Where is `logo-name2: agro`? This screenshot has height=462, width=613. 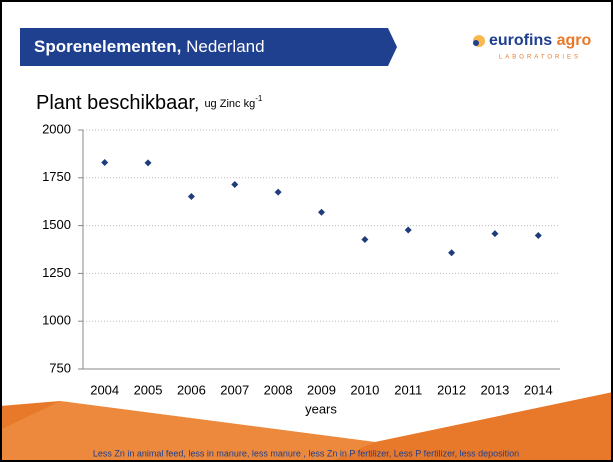
logo-name2: agro is located at coordinates (574, 40).